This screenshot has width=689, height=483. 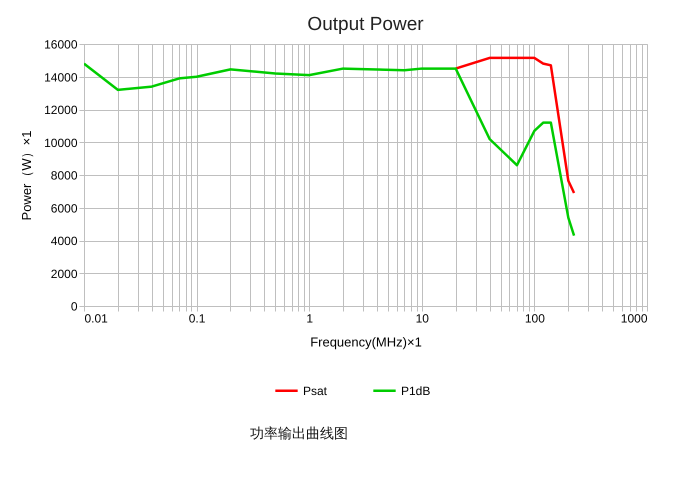 What do you see at coordinates (96, 319) in the screenshot?
I see `x-tick-label: 0.01` at bounding box center [96, 319].